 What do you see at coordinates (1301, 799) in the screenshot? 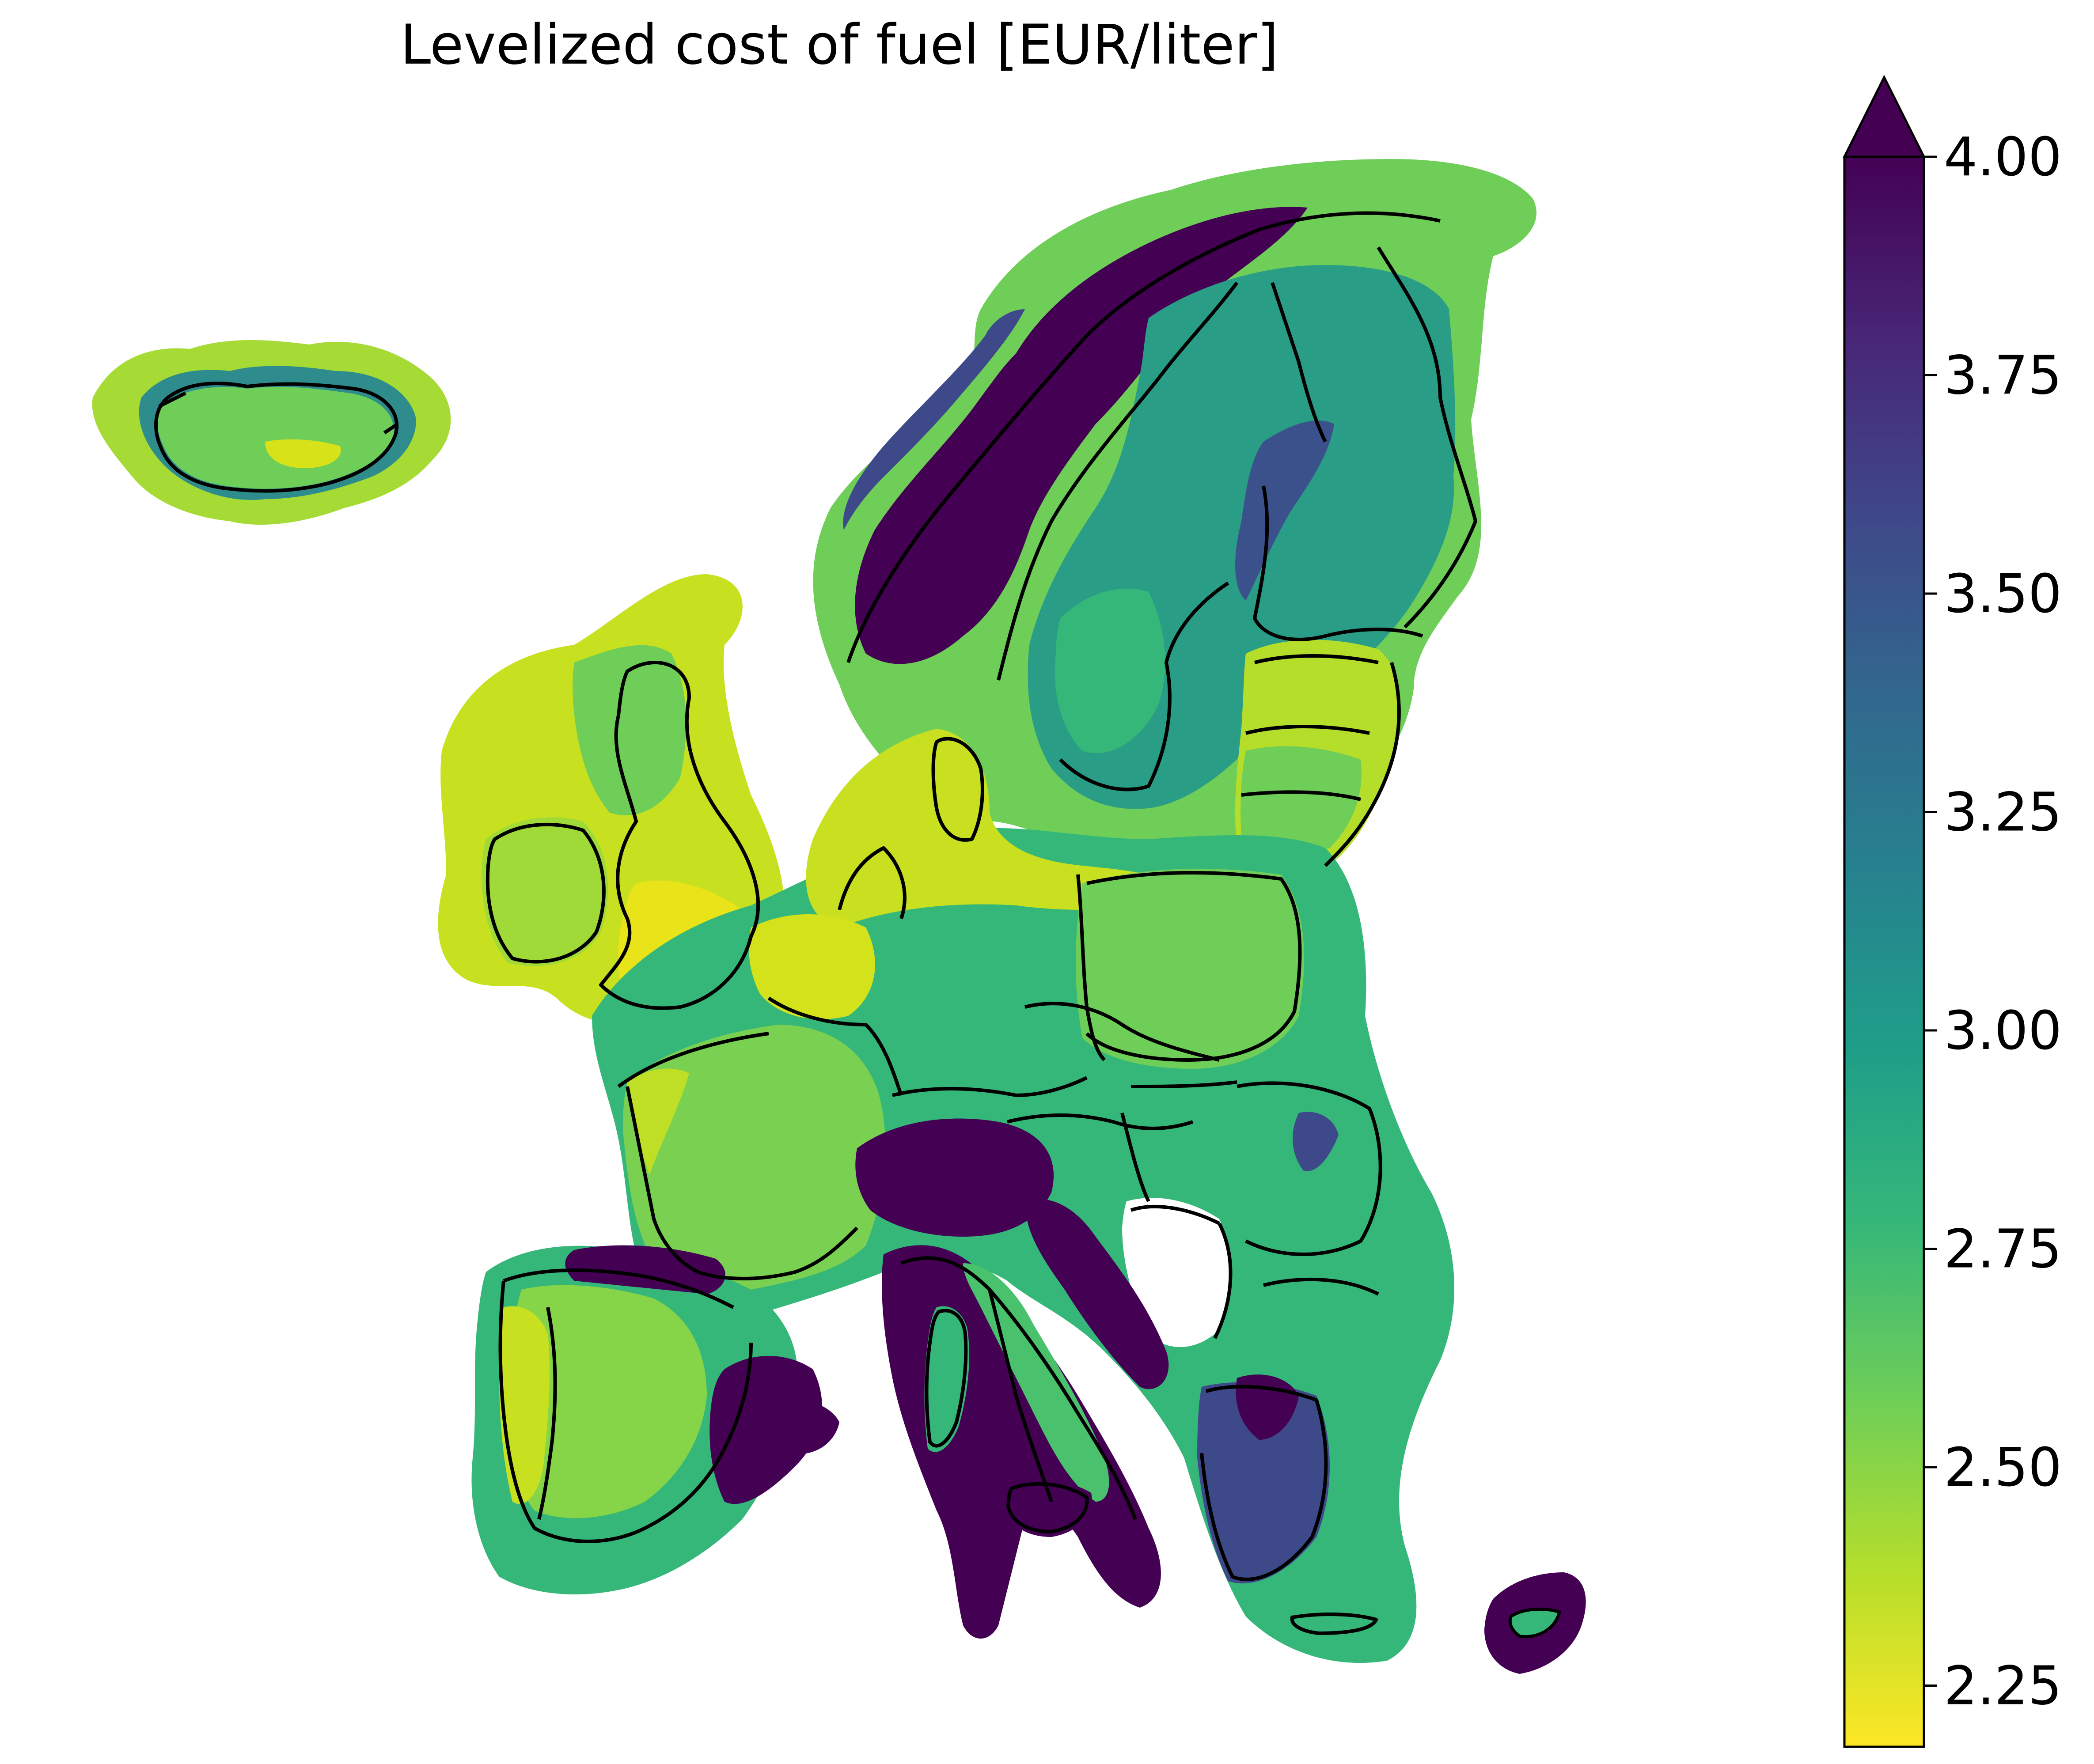
I see `latvia-lithuania-green` at bounding box center [1301, 799].